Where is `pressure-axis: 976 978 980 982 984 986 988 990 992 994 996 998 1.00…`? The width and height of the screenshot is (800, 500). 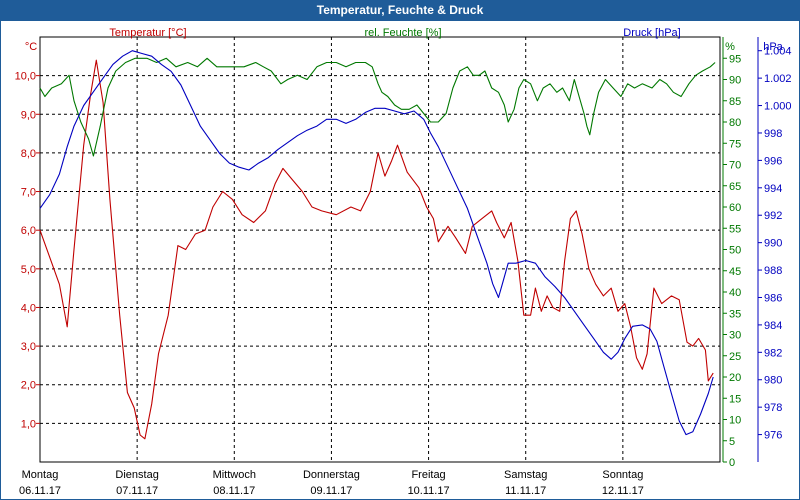
pressure-axis: 976 978 980 982 984 986 988 990 992 994 996 998 1.00… is located at coordinates (774, 249).